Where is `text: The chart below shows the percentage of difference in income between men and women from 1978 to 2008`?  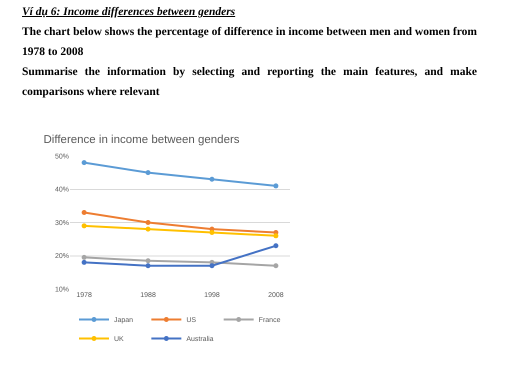 text: The chart below shows the percentage of difference in income between men and women from 1978 to 2008 is located at coordinates (249, 42).